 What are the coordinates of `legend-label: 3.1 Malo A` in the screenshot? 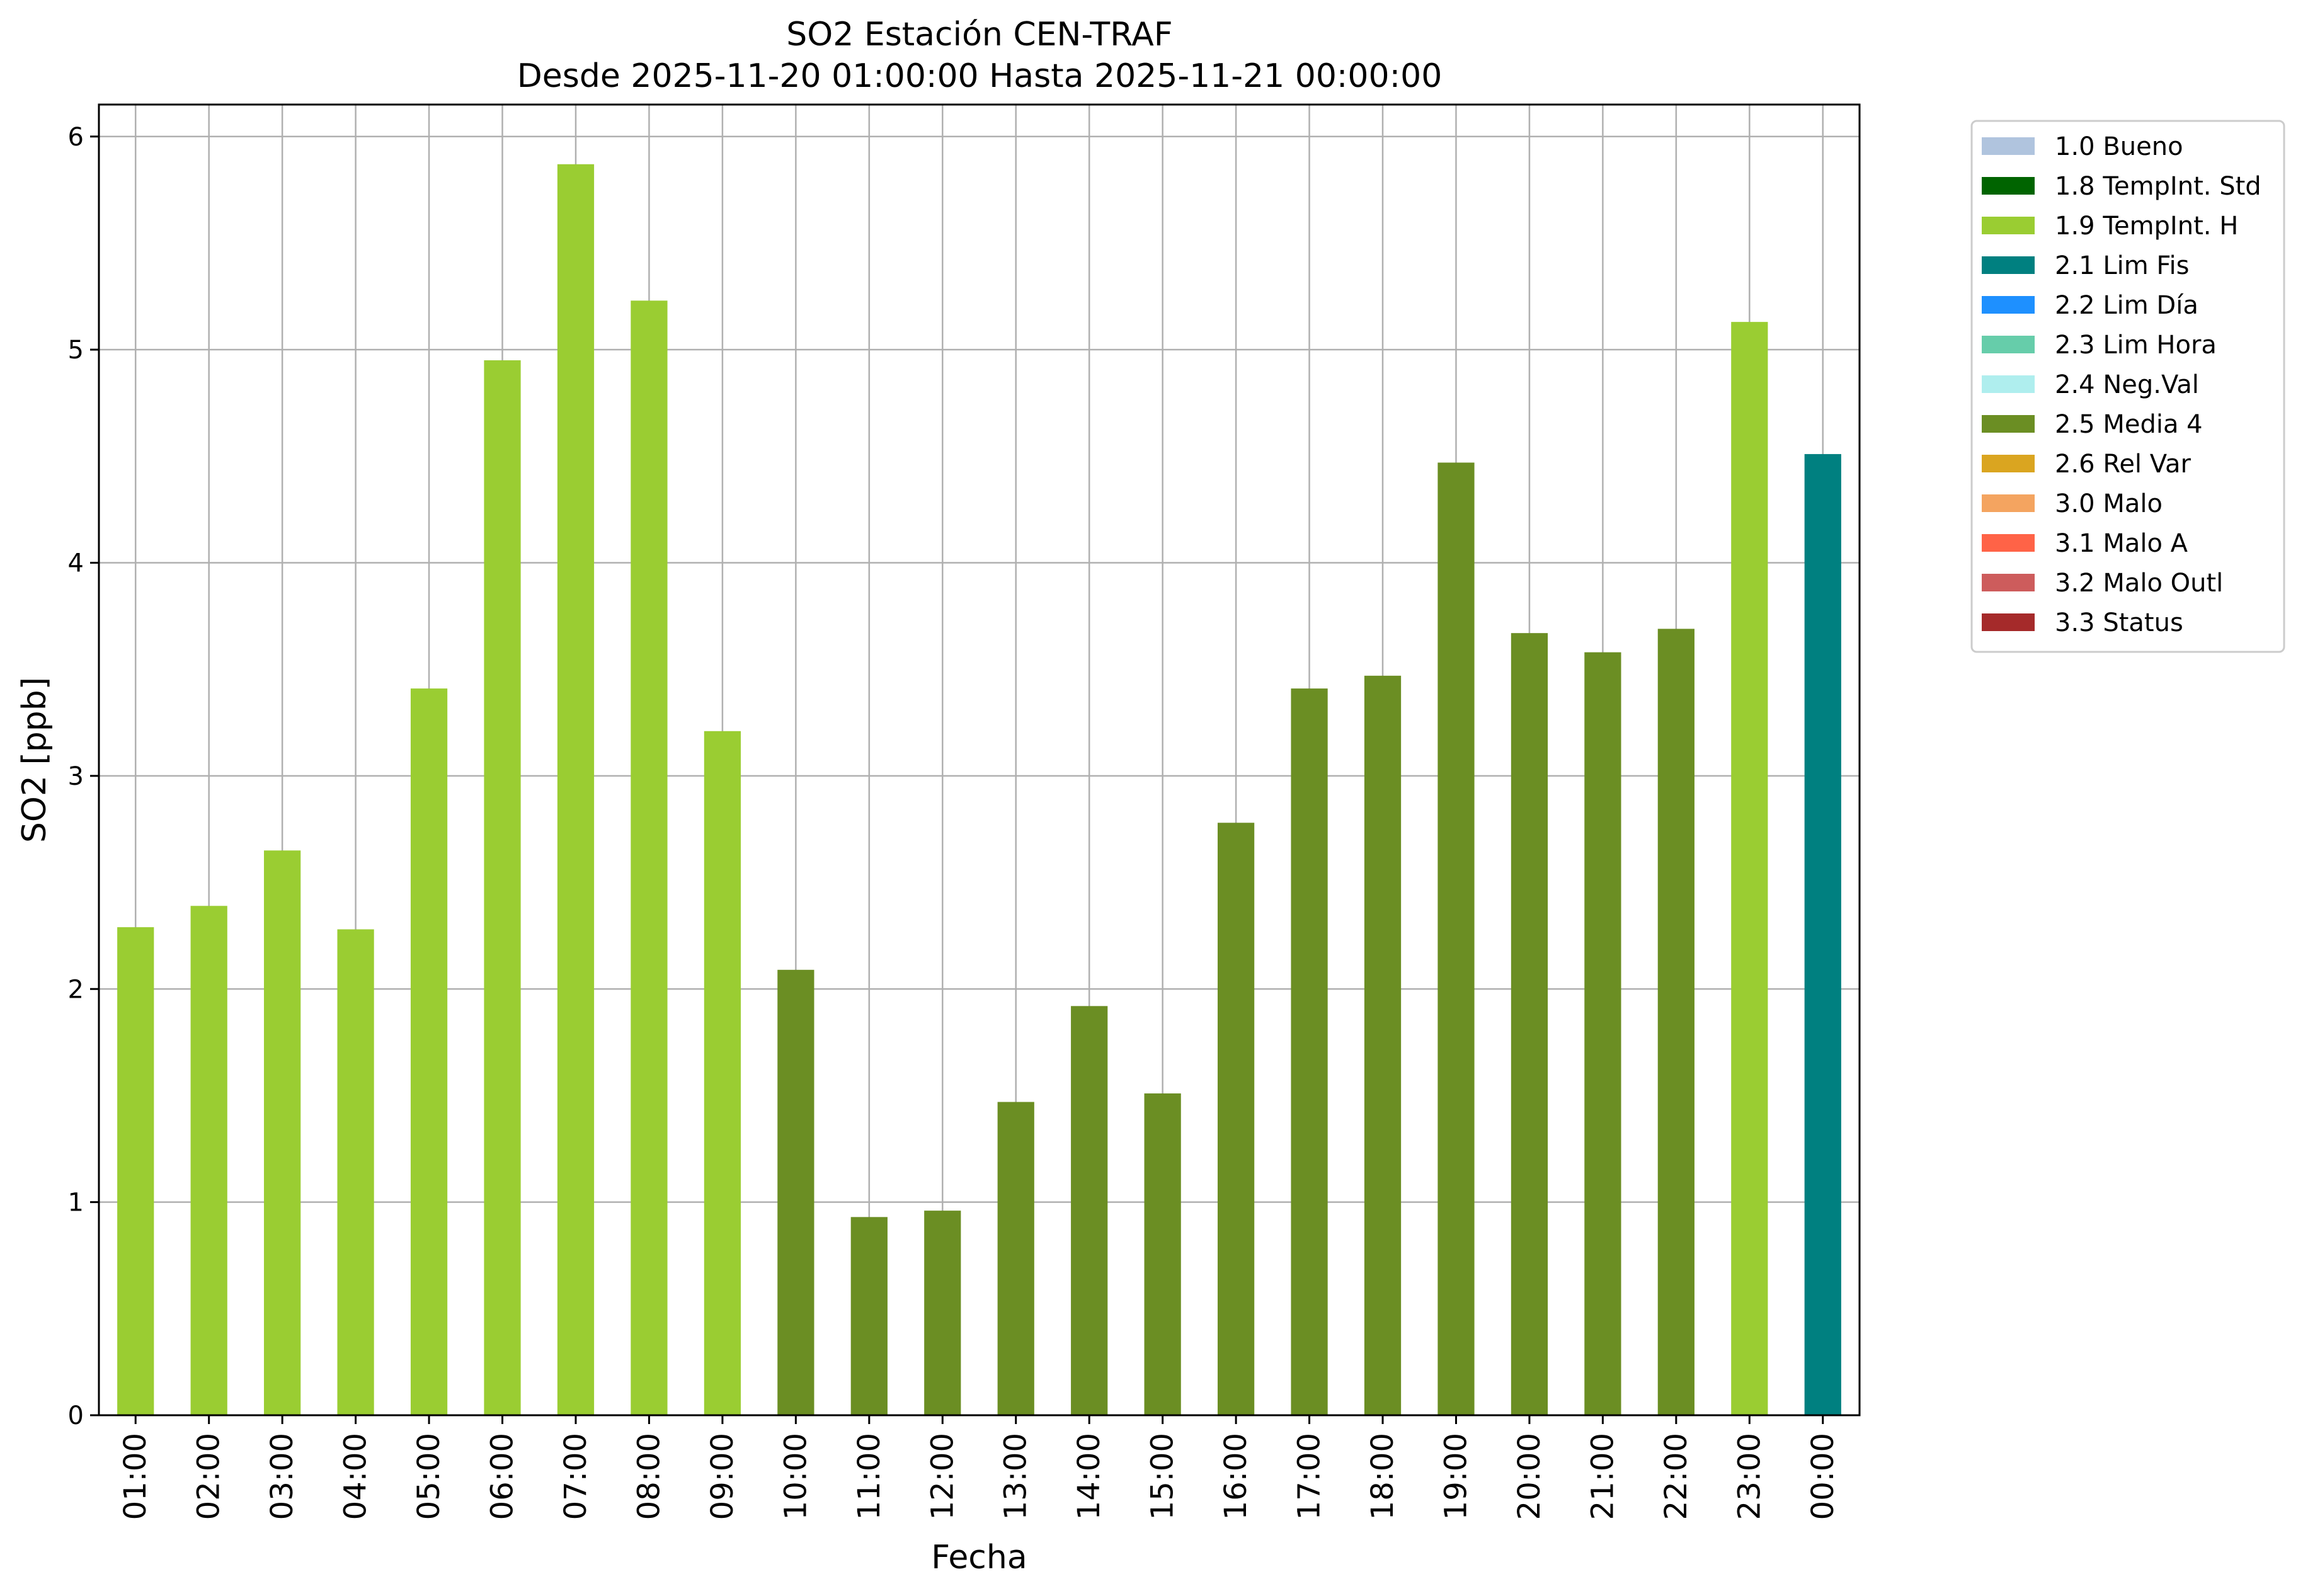 It's located at (2121, 543).